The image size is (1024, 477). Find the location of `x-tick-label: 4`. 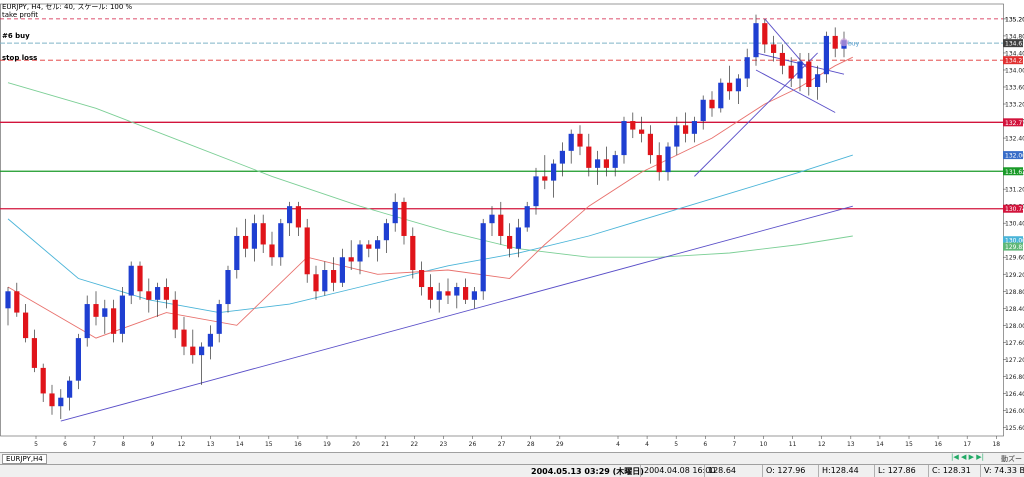

x-tick-label: 4 is located at coordinates (618, 444).